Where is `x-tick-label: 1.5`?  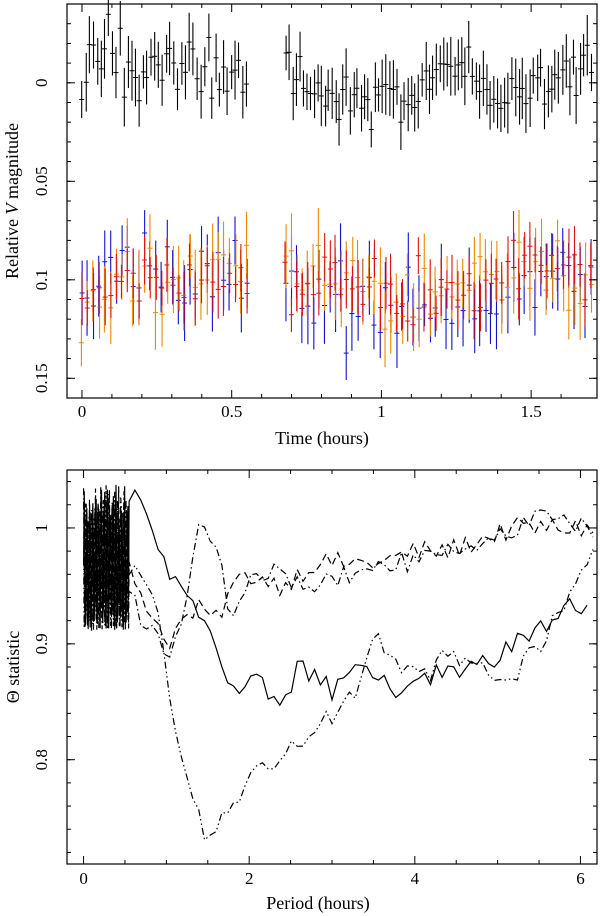
x-tick-label: 1.5 is located at coordinates (530, 411).